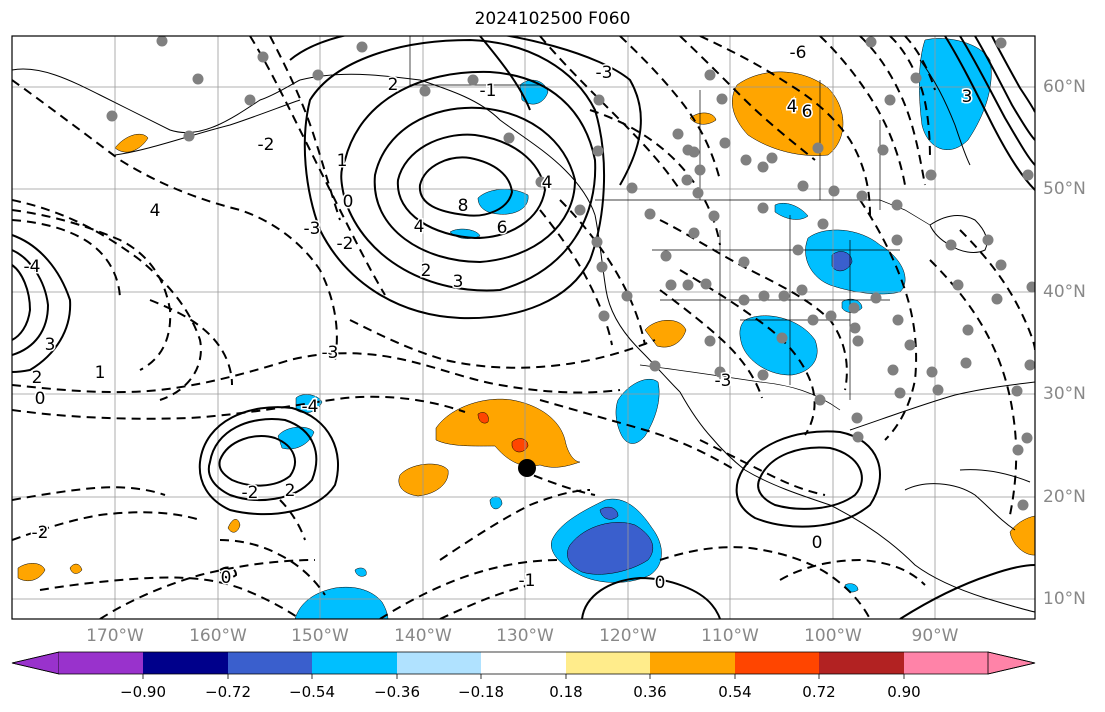  What do you see at coordinates (798, 53) in the screenshot?
I see `contour-label: -6` at bounding box center [798, 53].